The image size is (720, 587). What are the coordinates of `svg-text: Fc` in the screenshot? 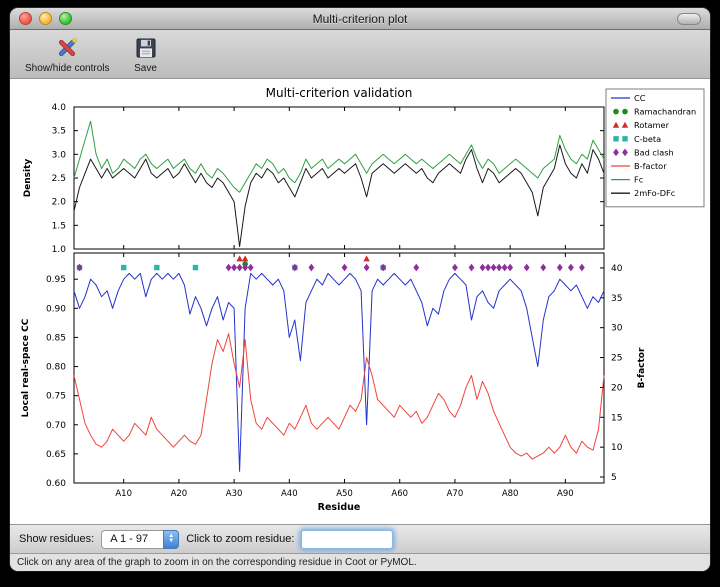 It's located at (638, 180).